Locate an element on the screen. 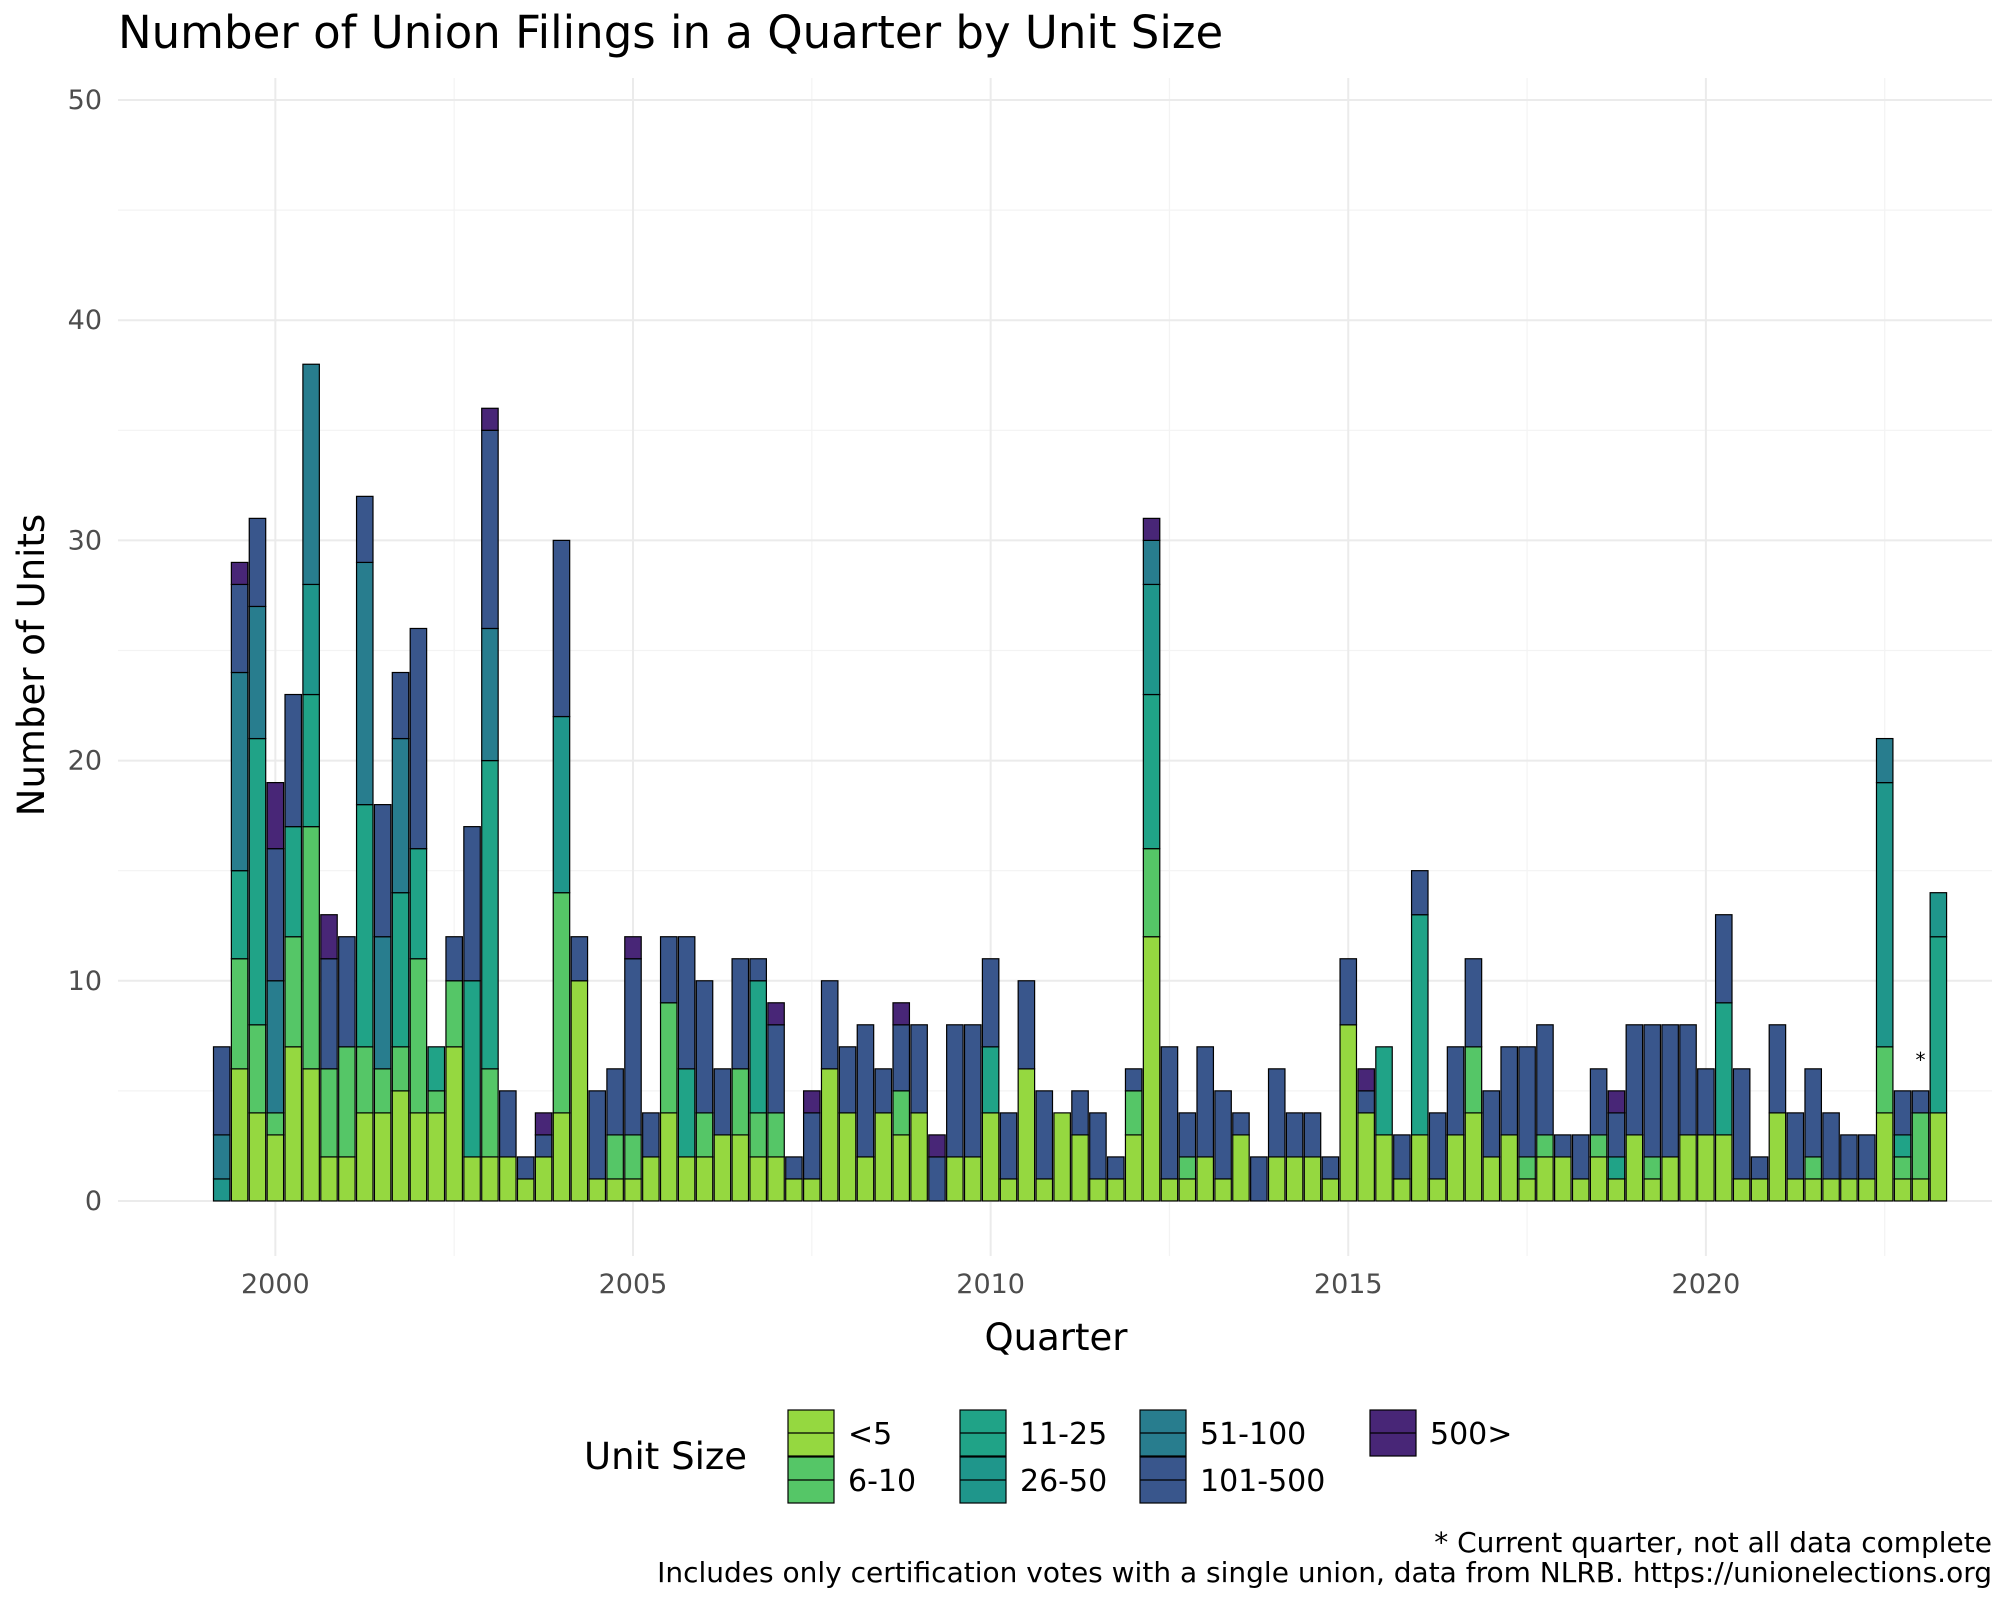  y-tick-label: 50 is located at coordinates (85, 100).